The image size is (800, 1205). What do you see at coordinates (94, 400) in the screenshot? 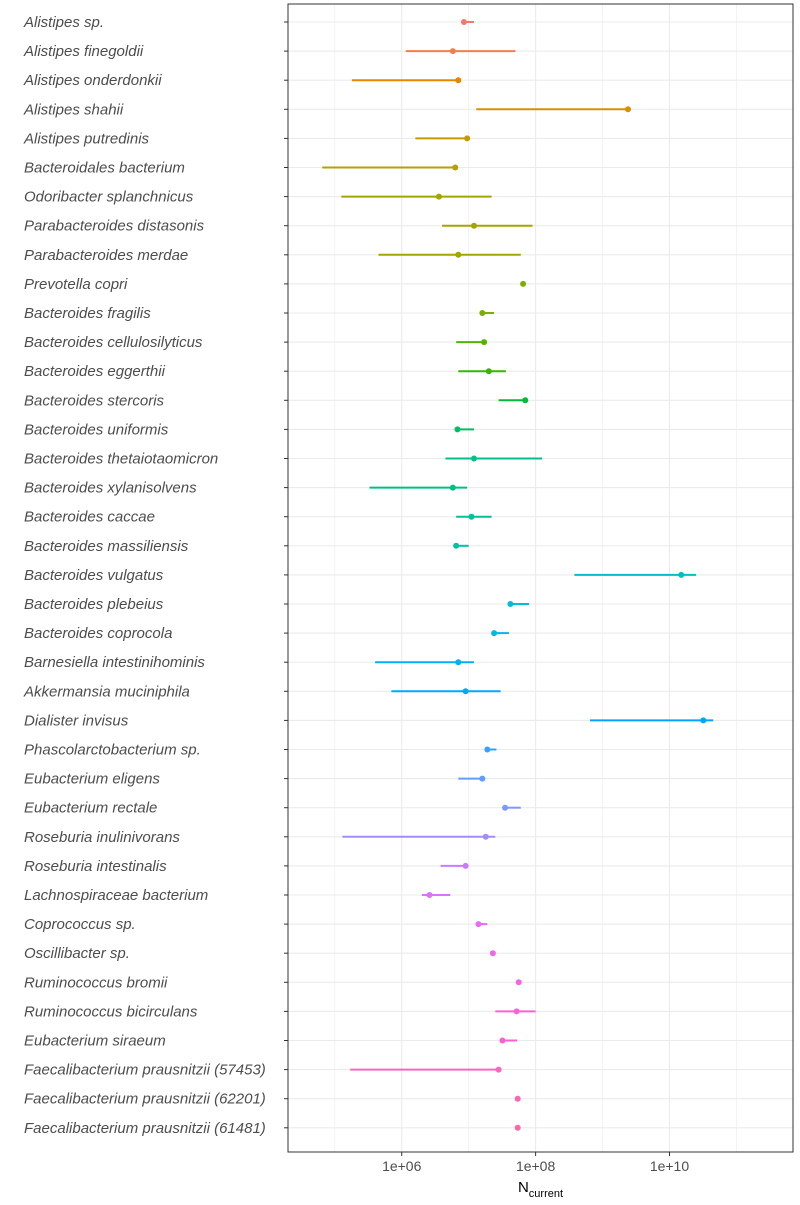
I see `y-tick-label: Bacteroides stercoris` at bounding box center [94, 400].